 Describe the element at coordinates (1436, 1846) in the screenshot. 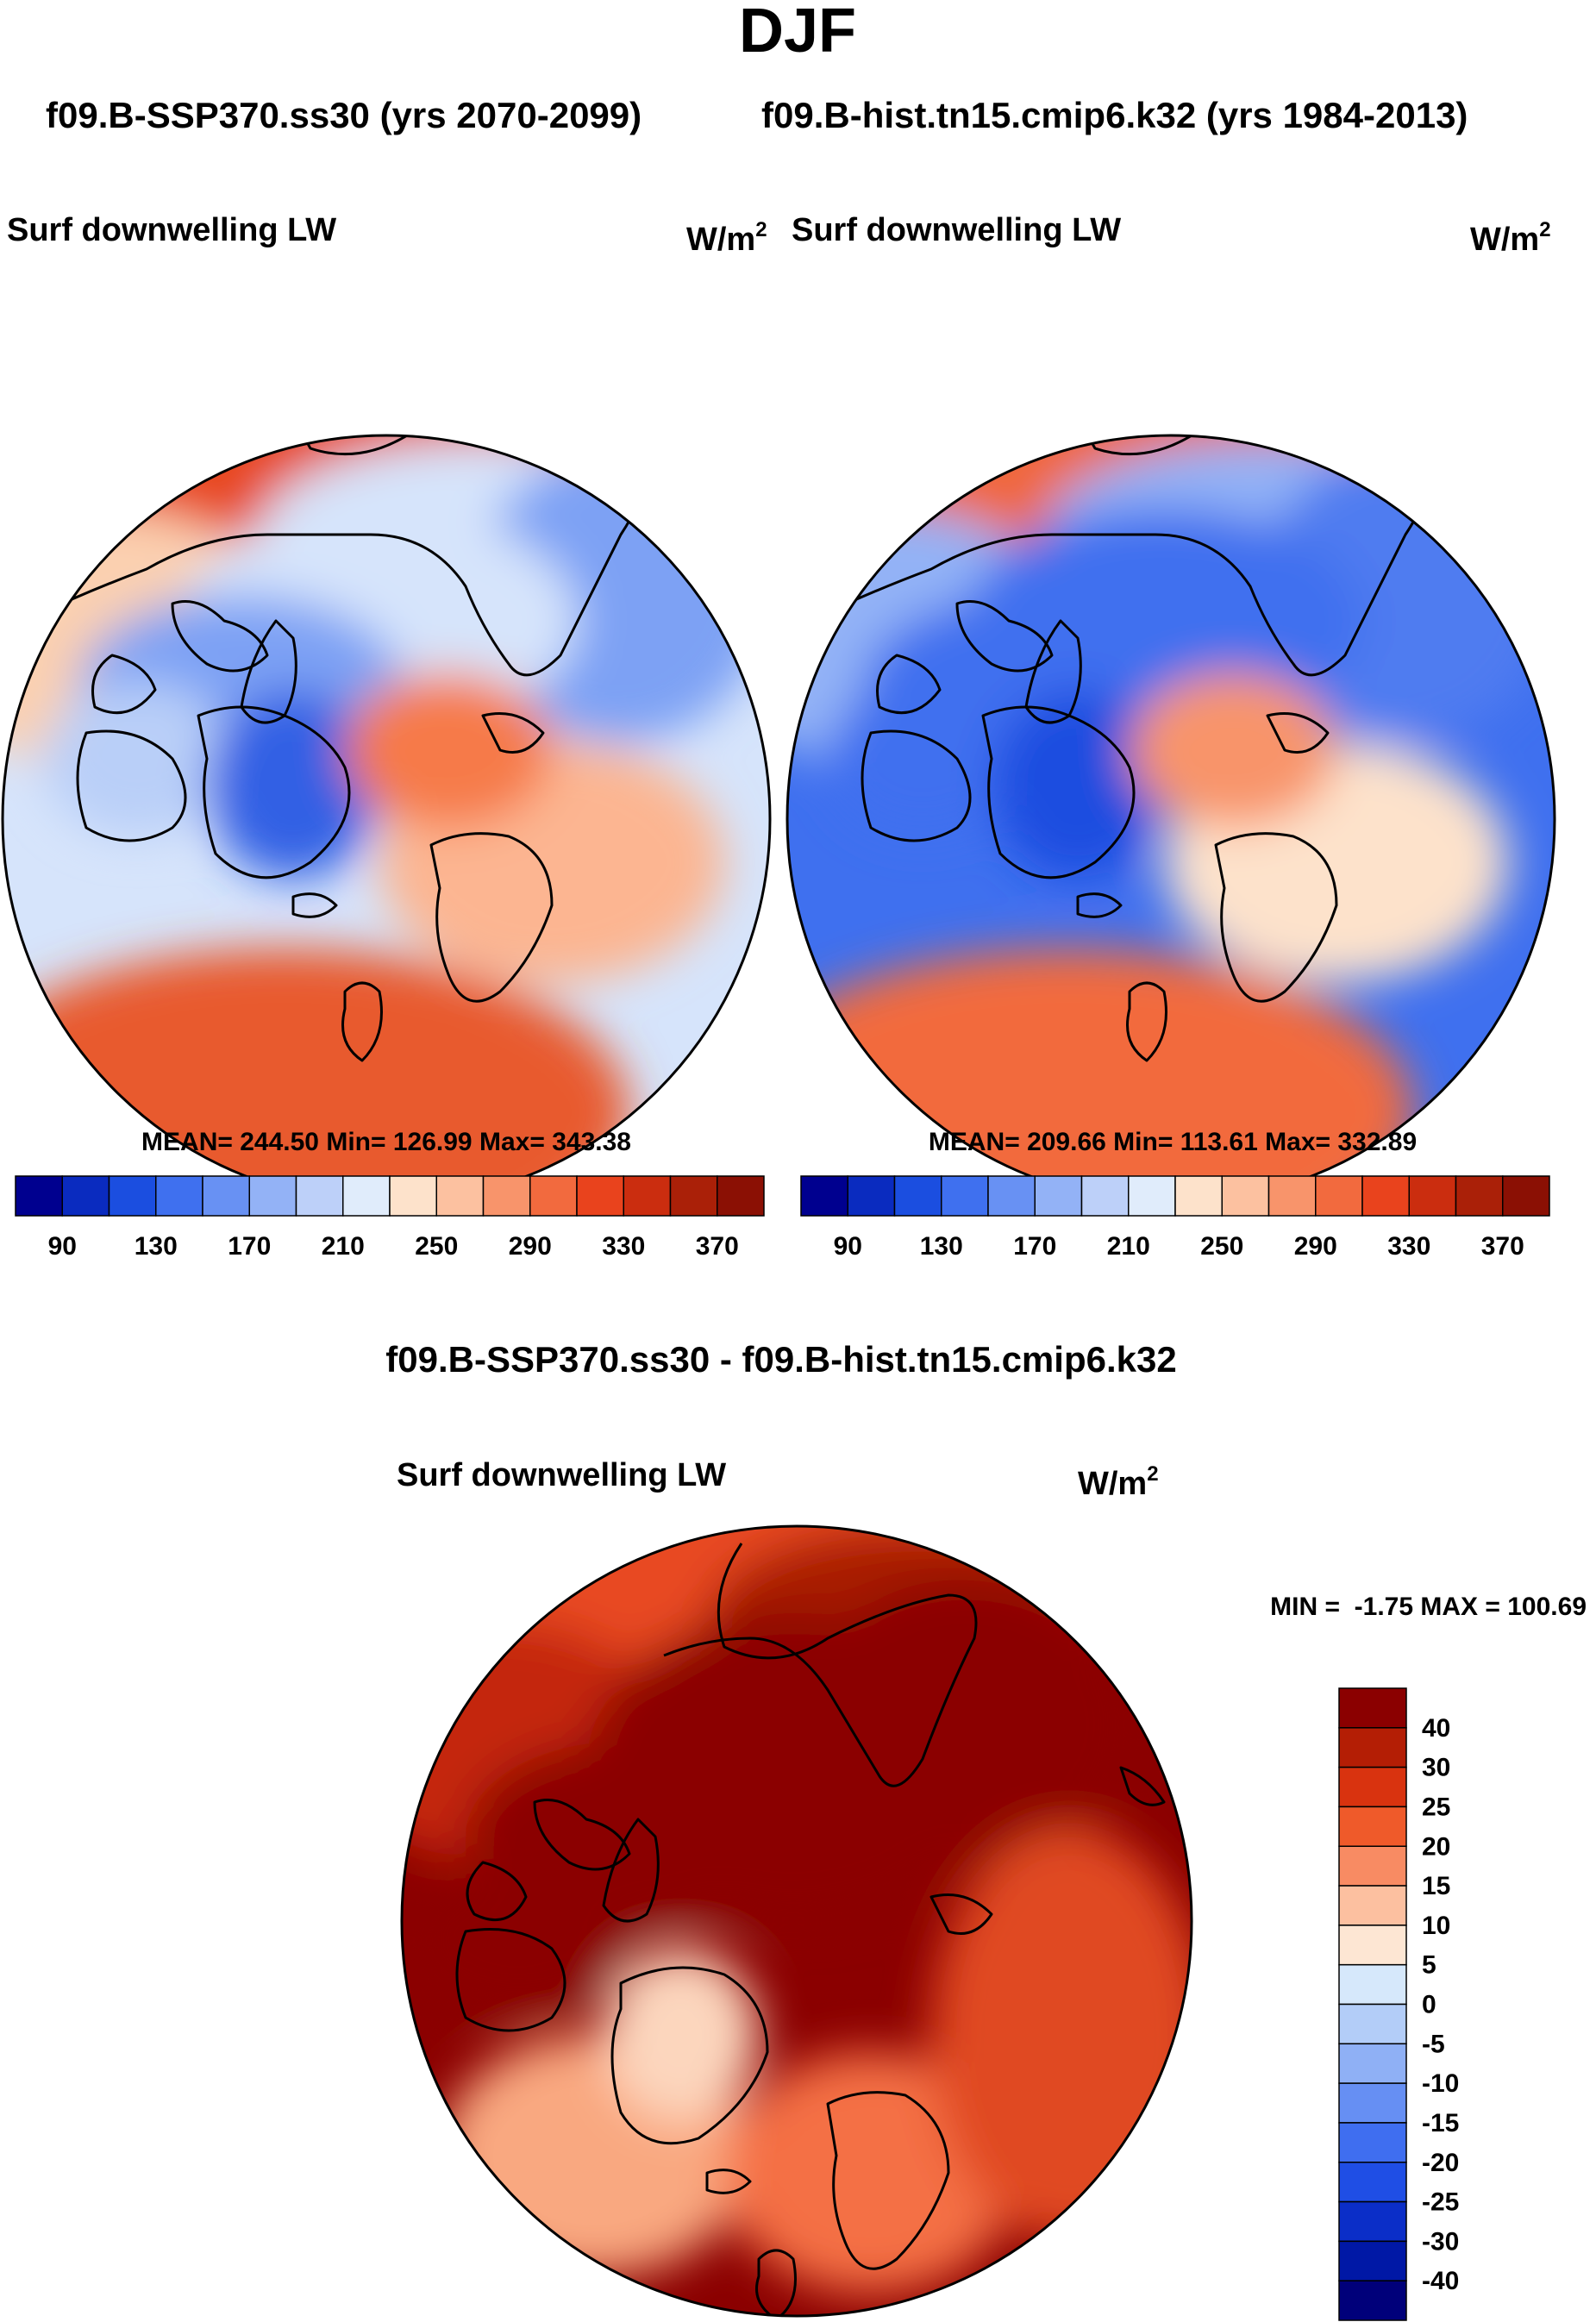

I see `colorbar-tick-label: 20` at that location.